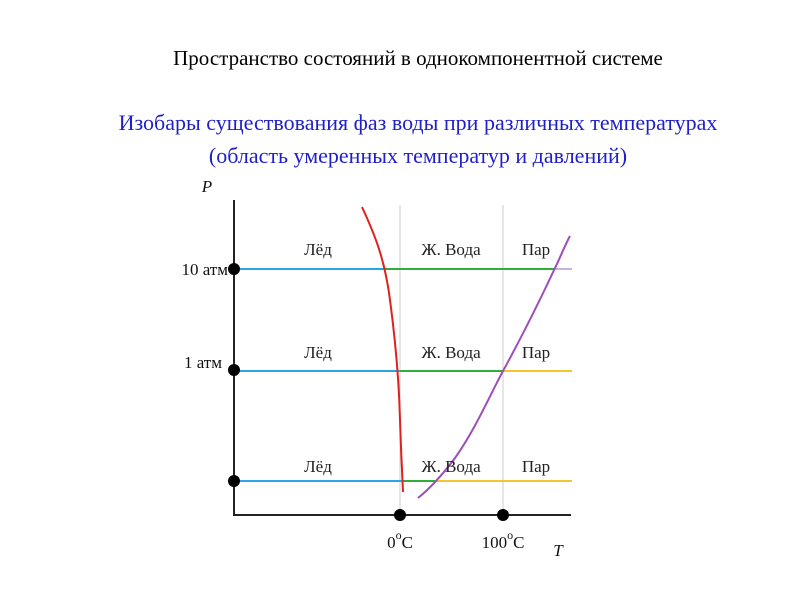 The width and height of the screenshot is (800, 600). Describe the element at coordinates (558, 550) in the screenshot. I see `axis-label: T` at that location.